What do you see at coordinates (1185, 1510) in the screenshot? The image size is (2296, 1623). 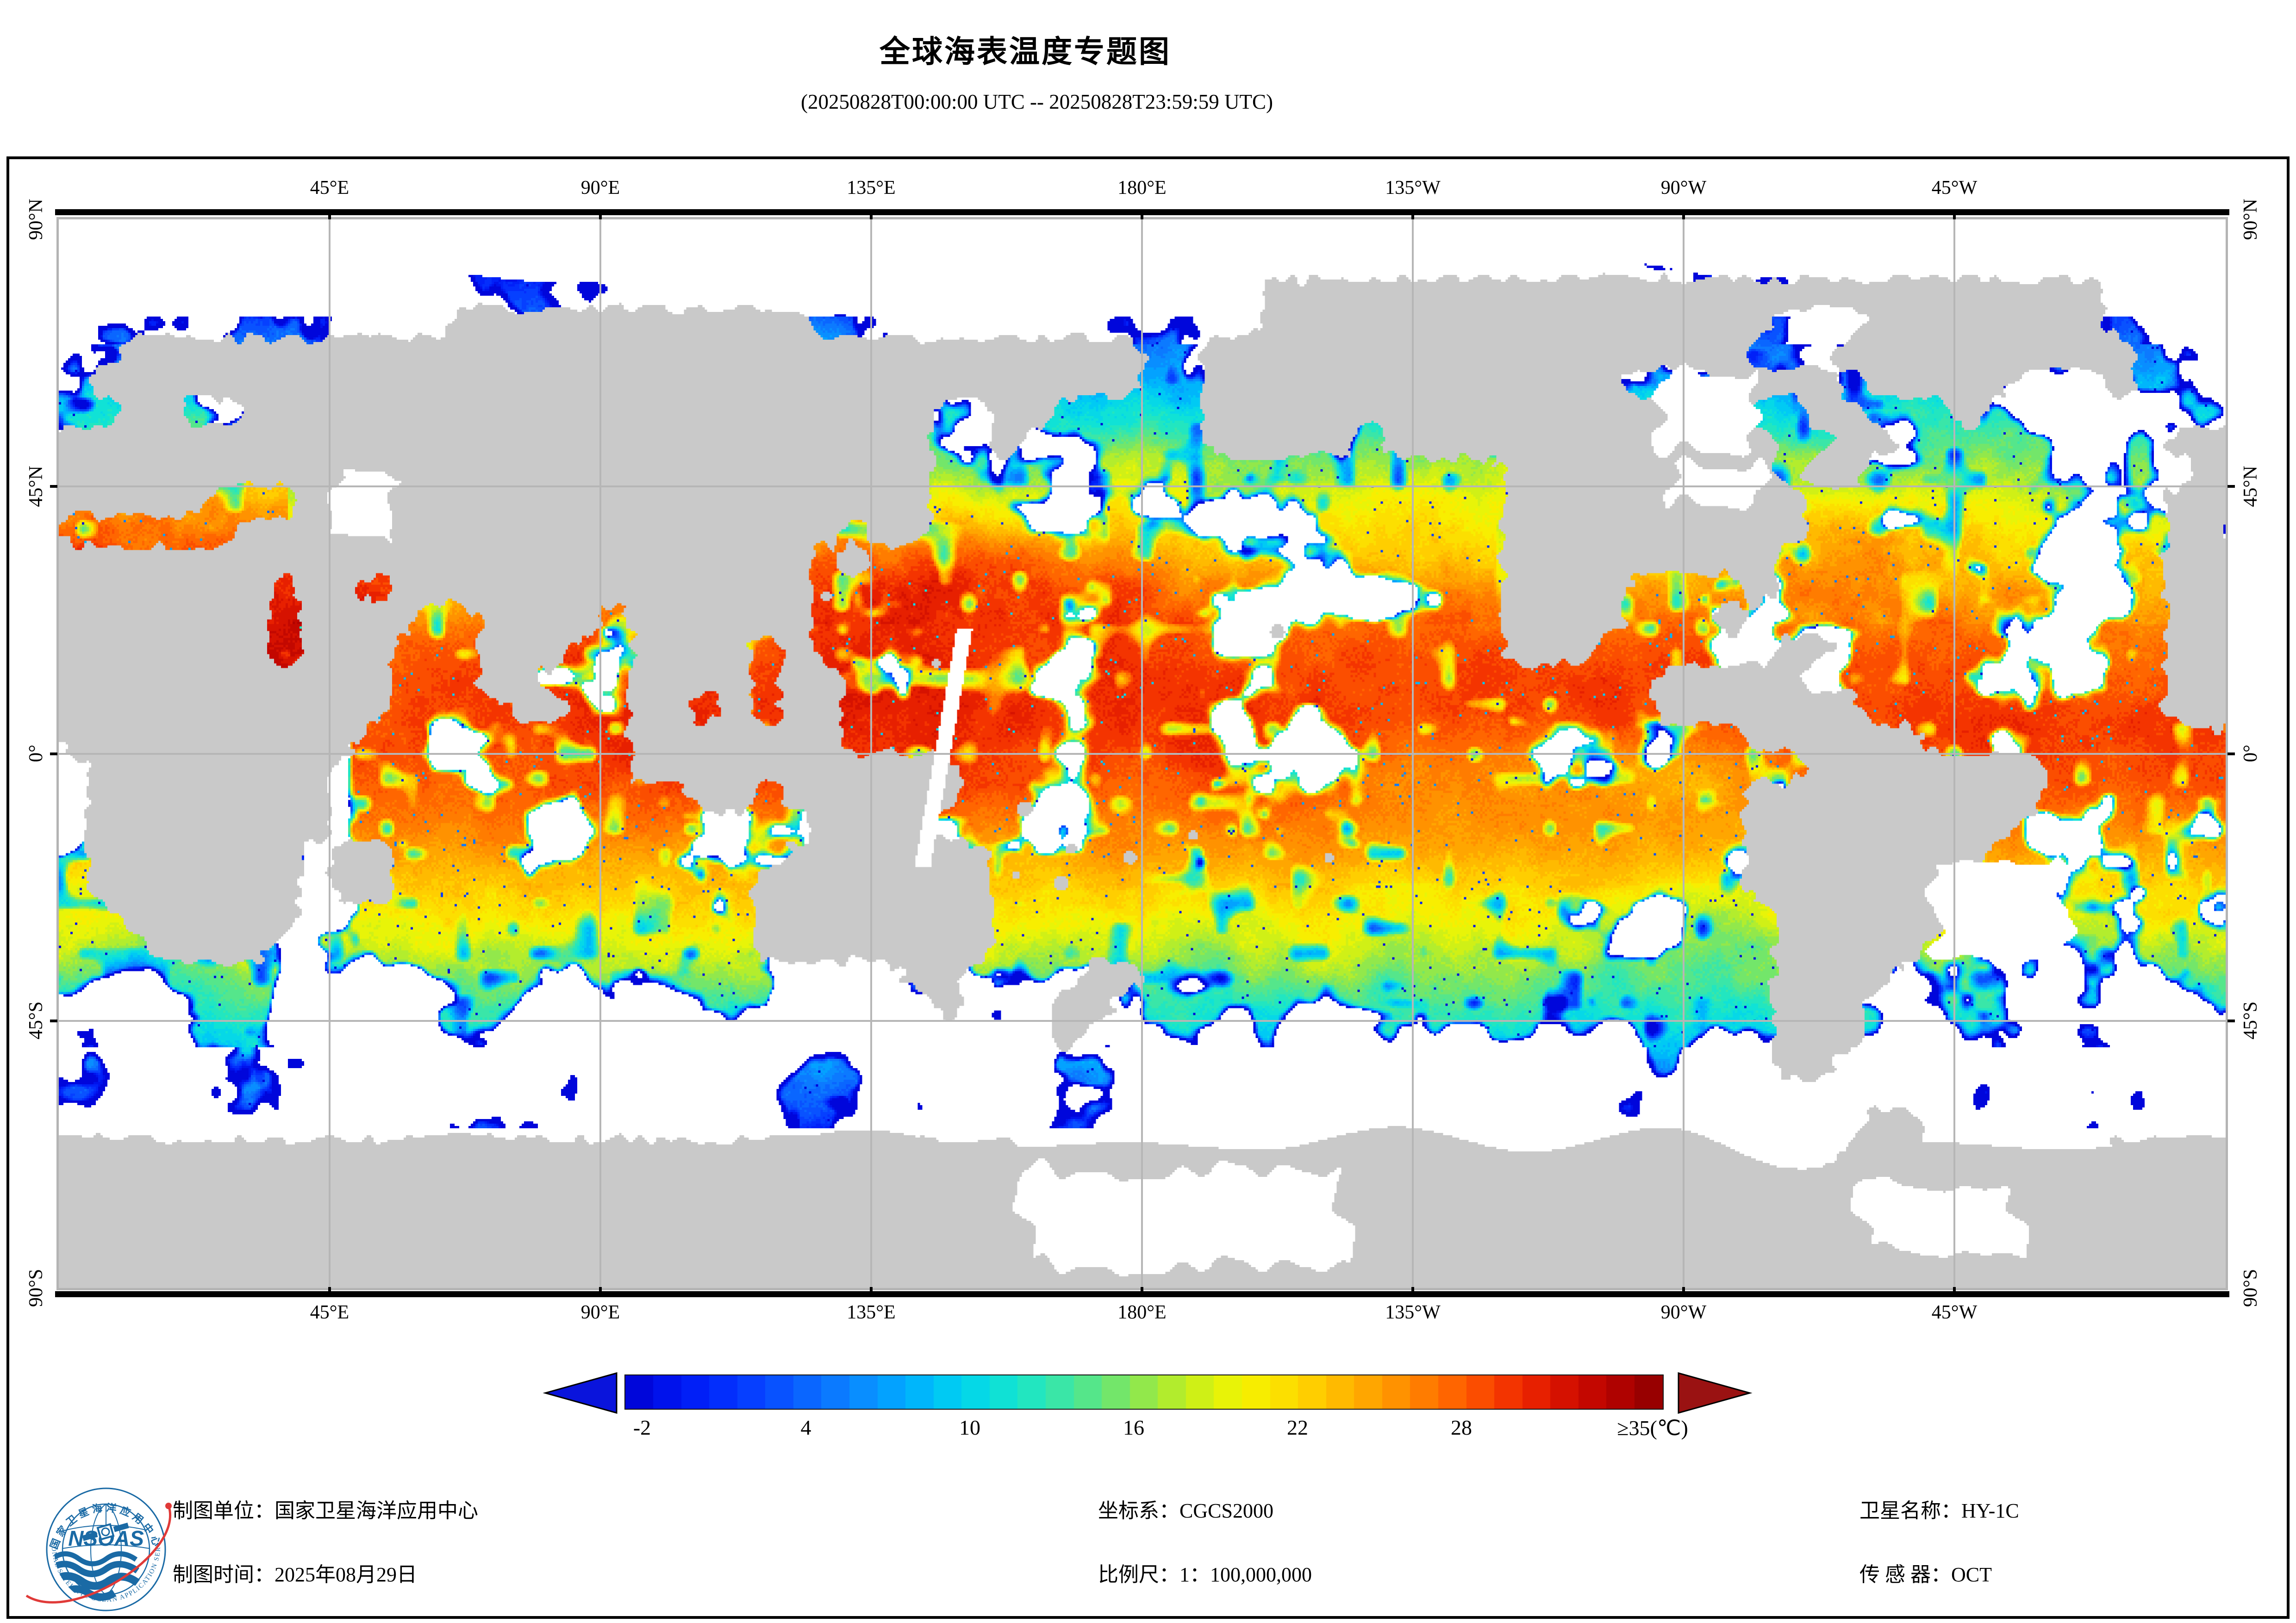 I see `footer-coordinate-system: 坐标系：CGCS2000` at bounding box center [1185, 1510].